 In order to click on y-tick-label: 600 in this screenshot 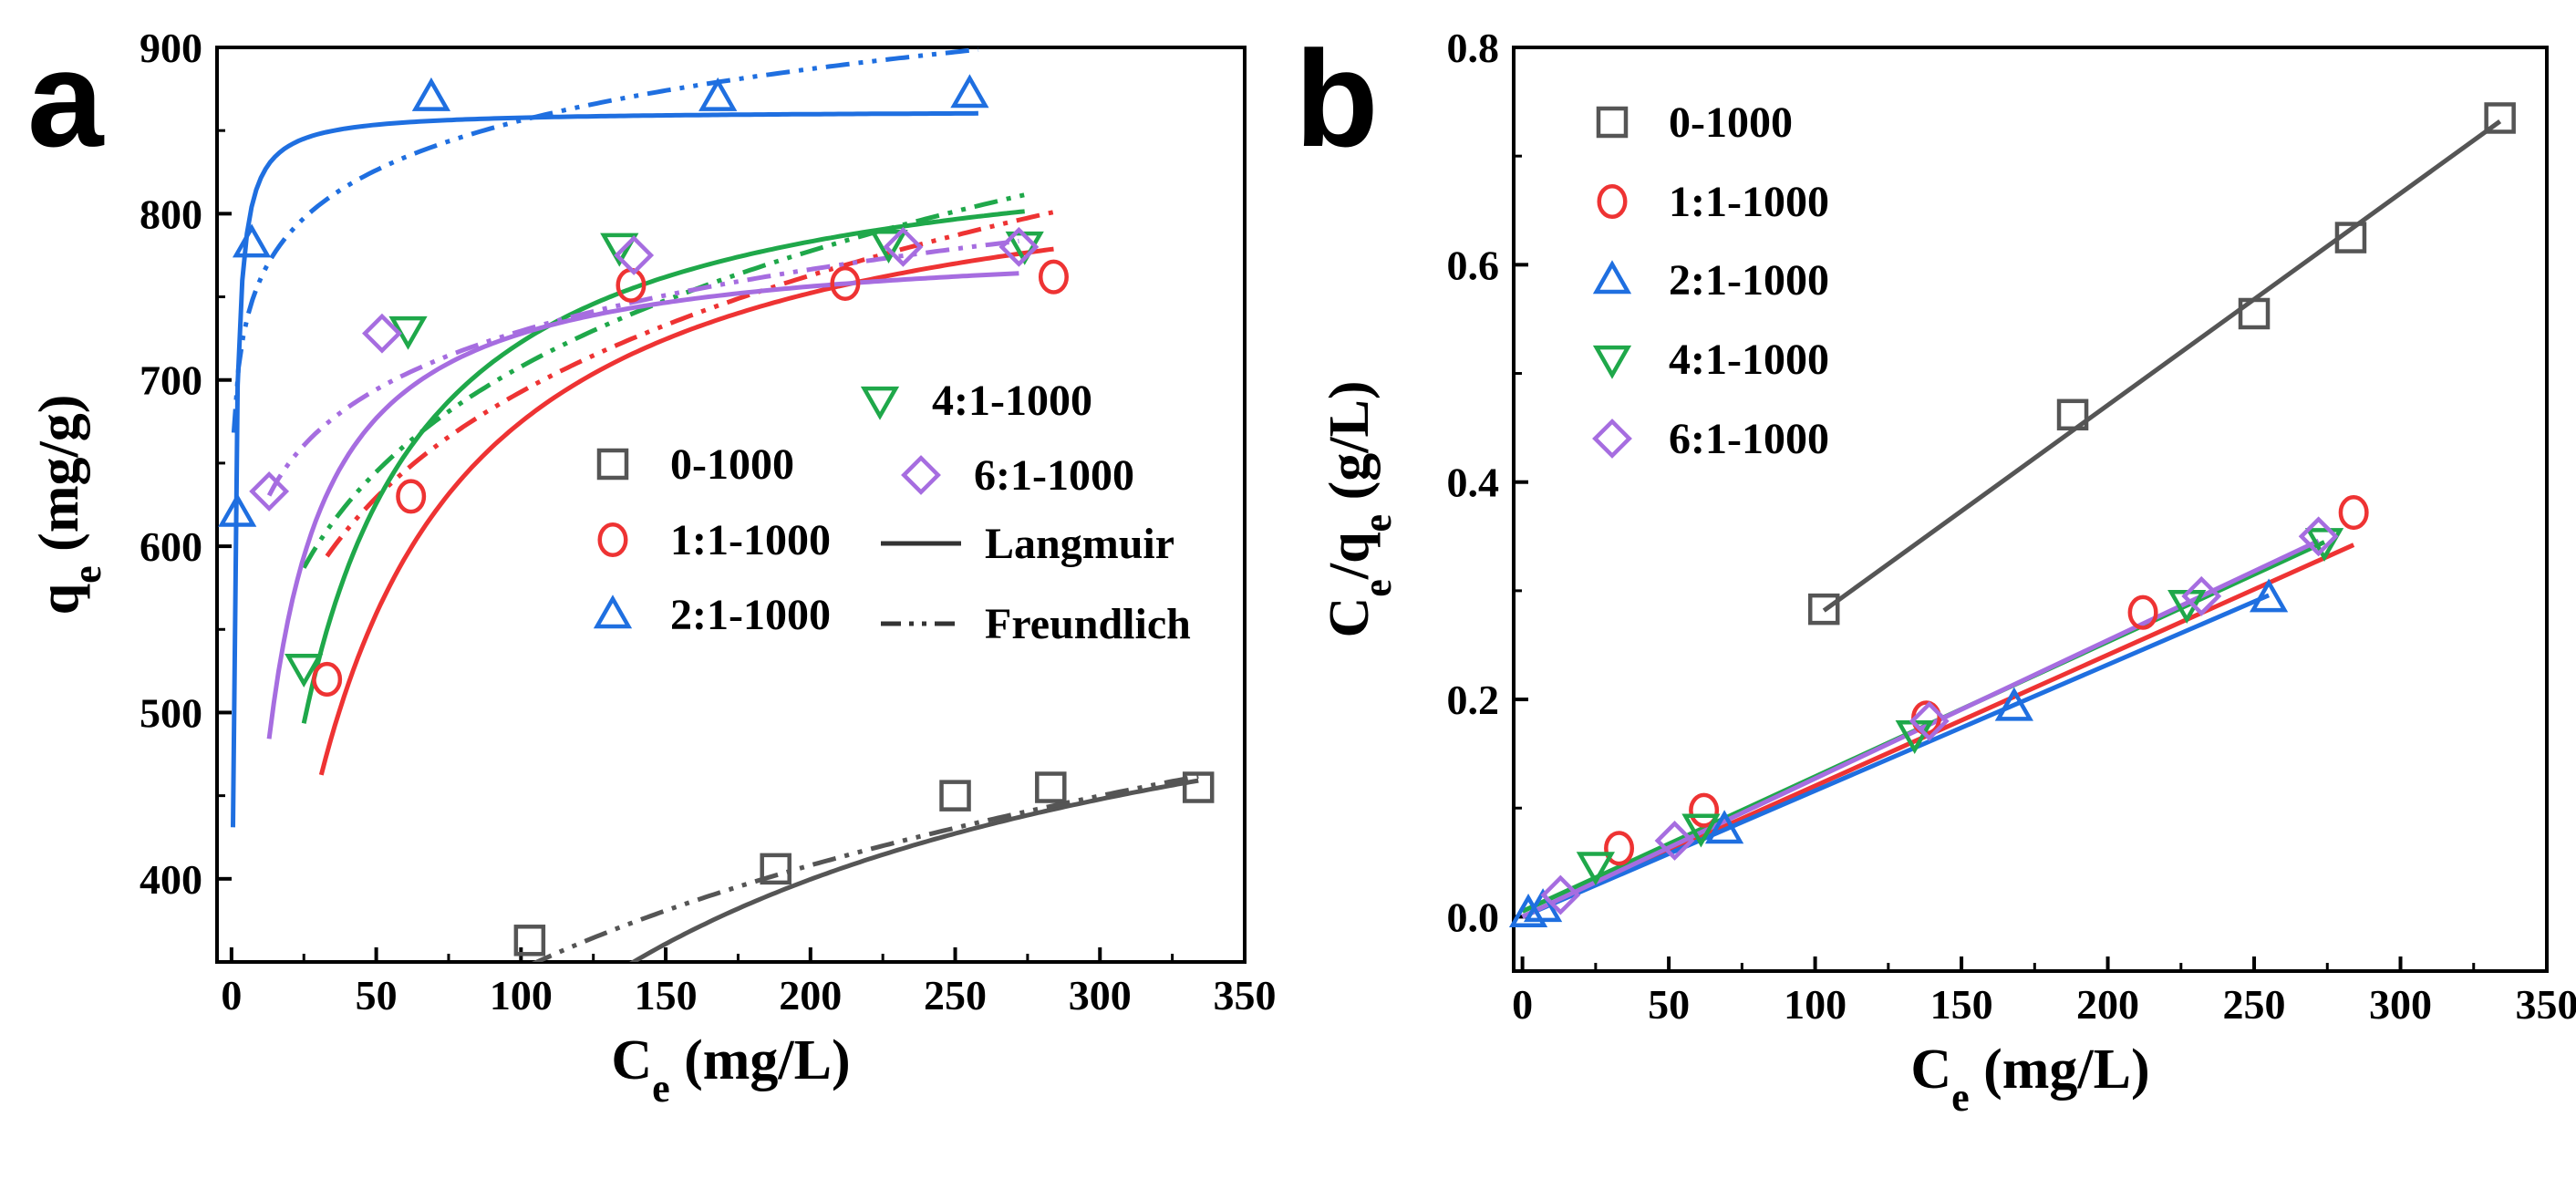, I will do `click(171, 547)`.